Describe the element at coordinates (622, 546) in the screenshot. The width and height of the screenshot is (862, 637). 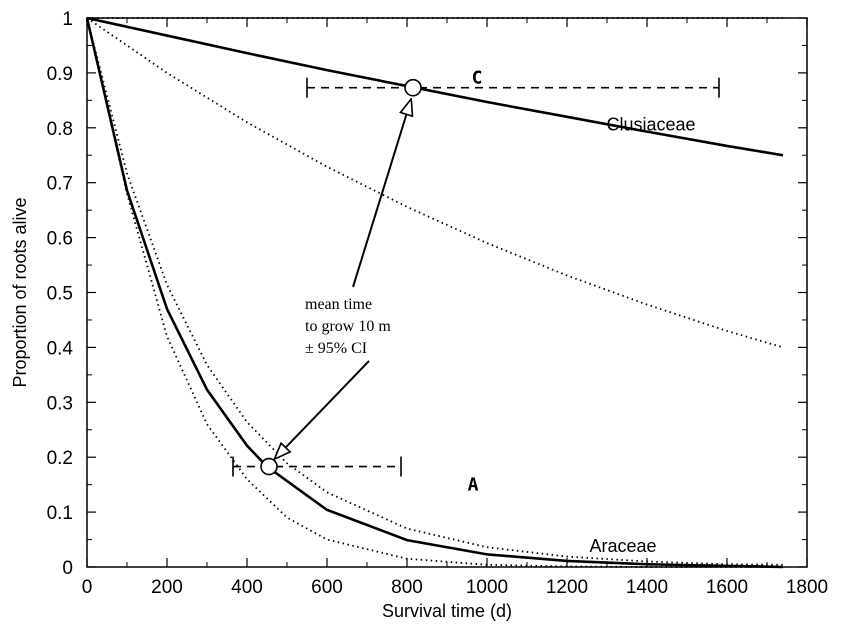
I see `series-label: Araceae` at that location.